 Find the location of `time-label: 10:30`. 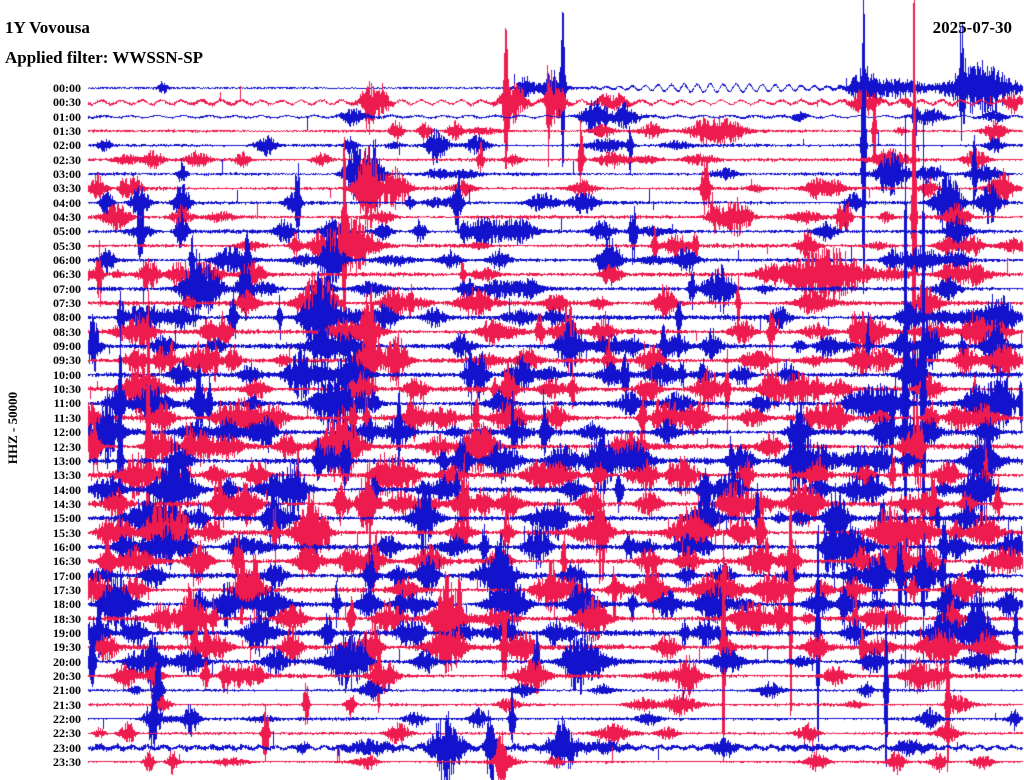

time-label: 10:30 is located at coordinates (67, 389).